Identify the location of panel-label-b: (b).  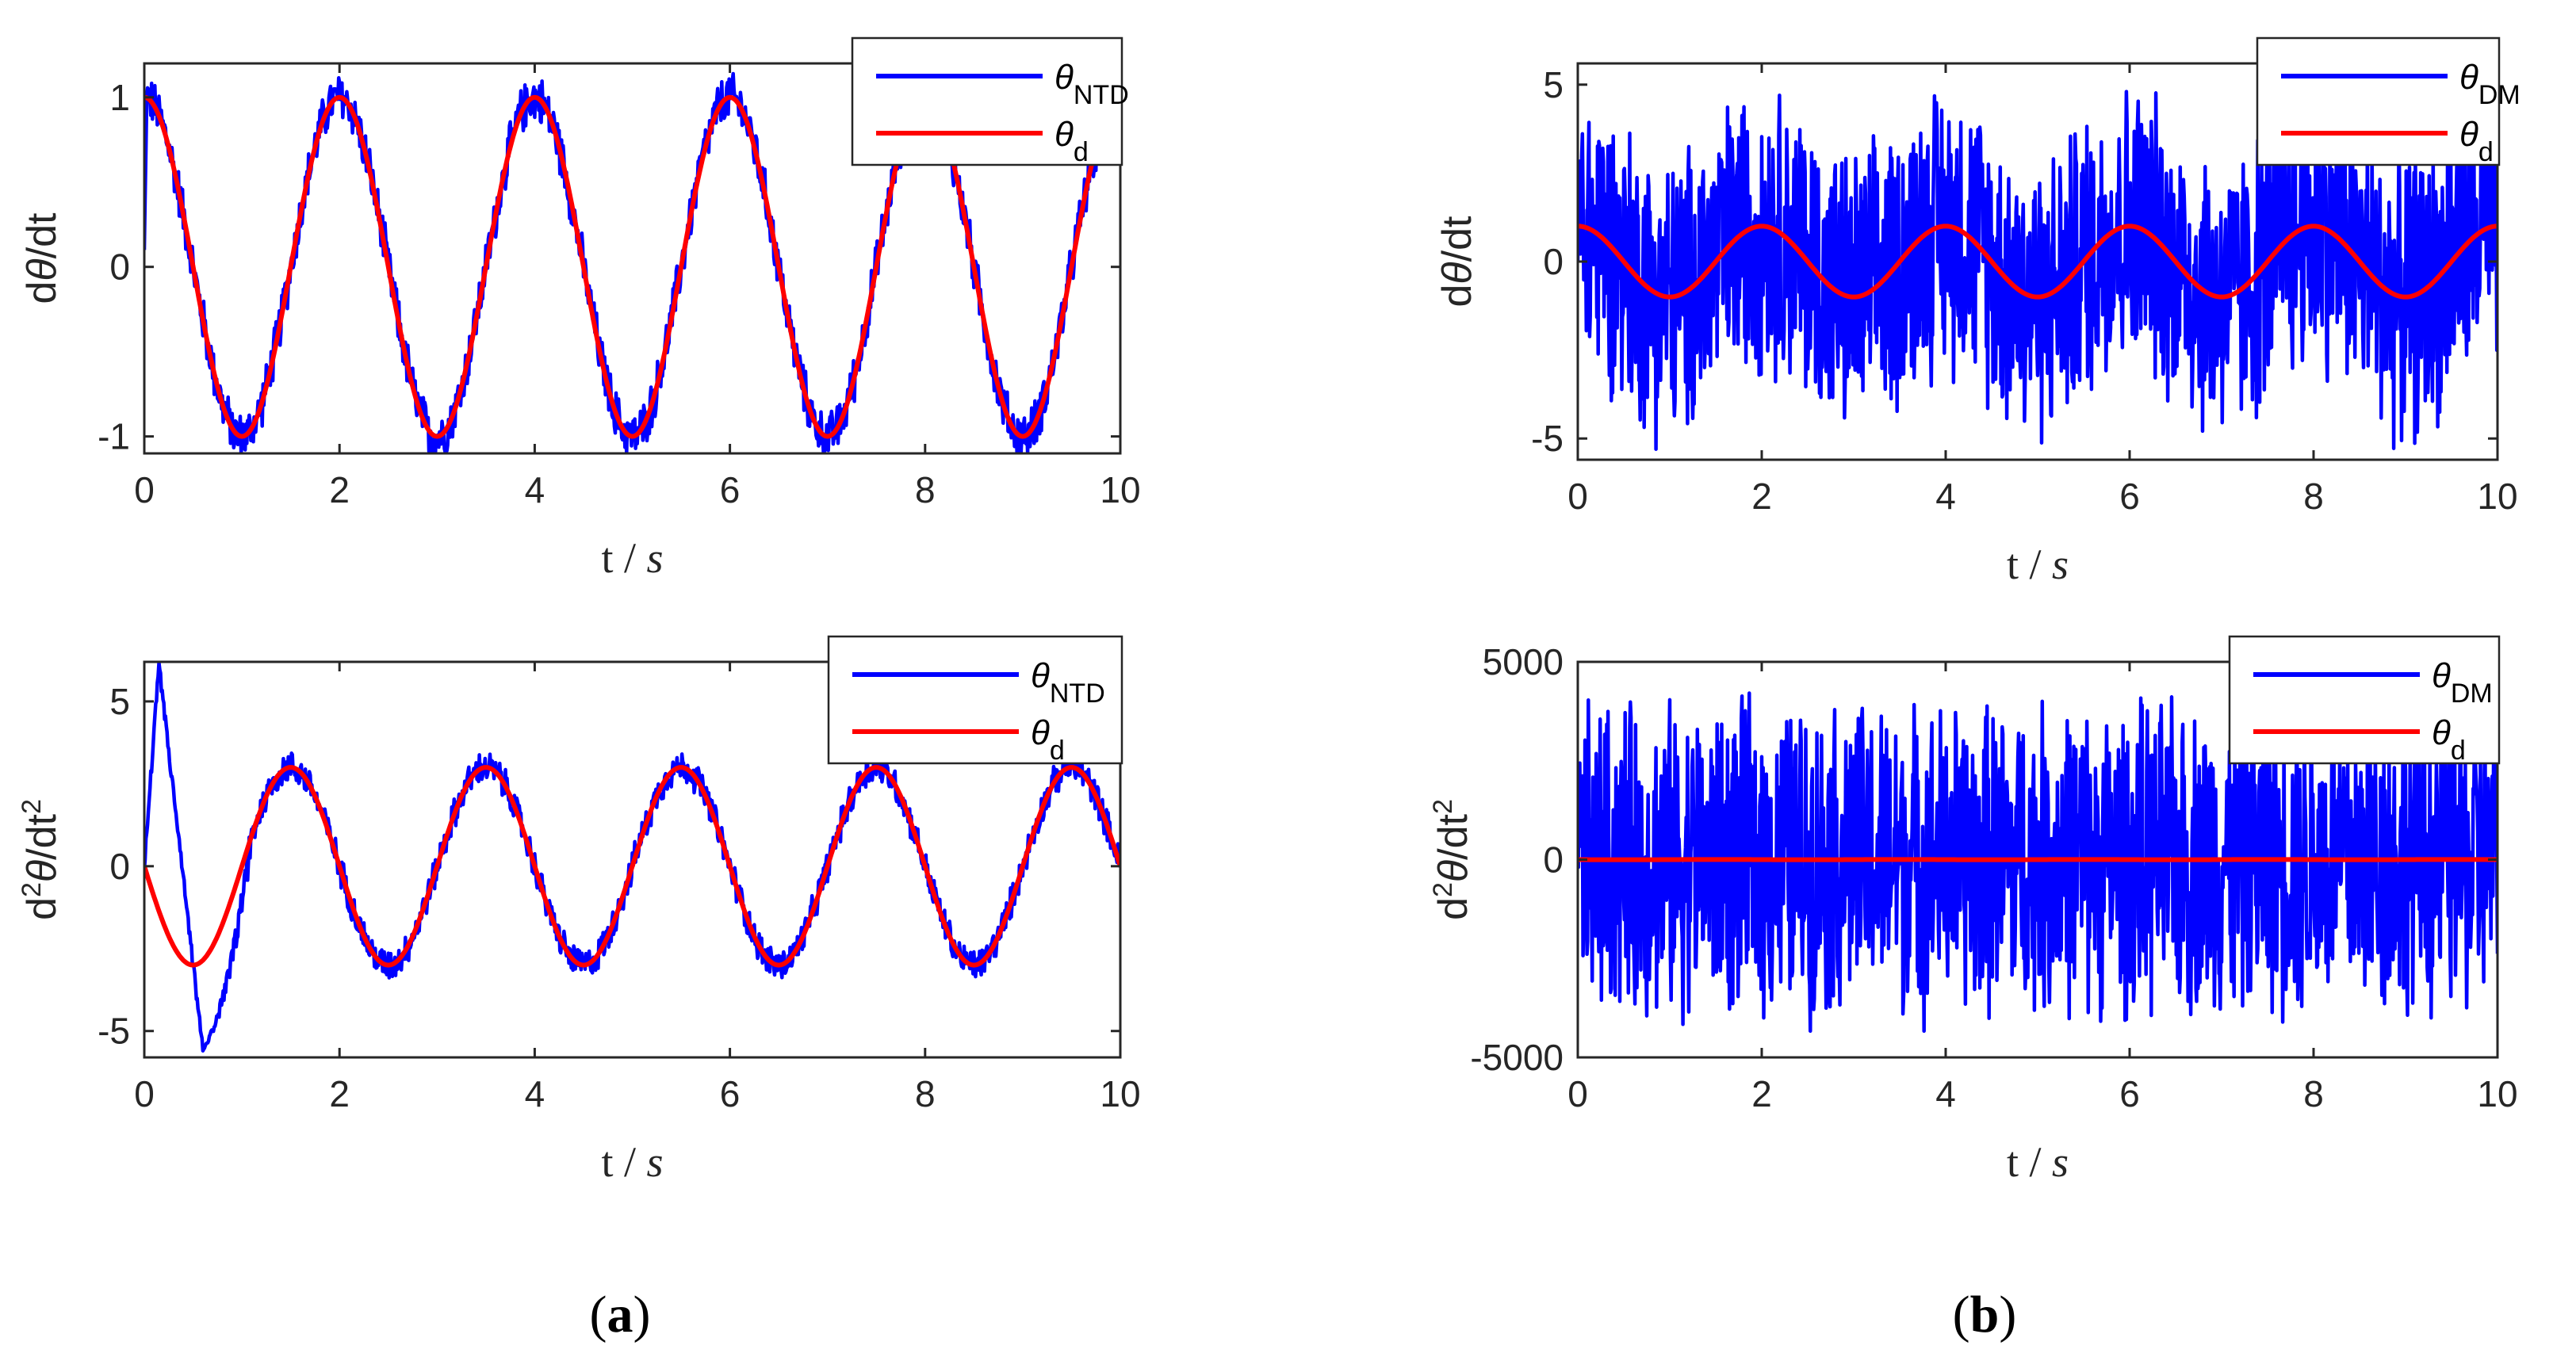
(1985, 1315).